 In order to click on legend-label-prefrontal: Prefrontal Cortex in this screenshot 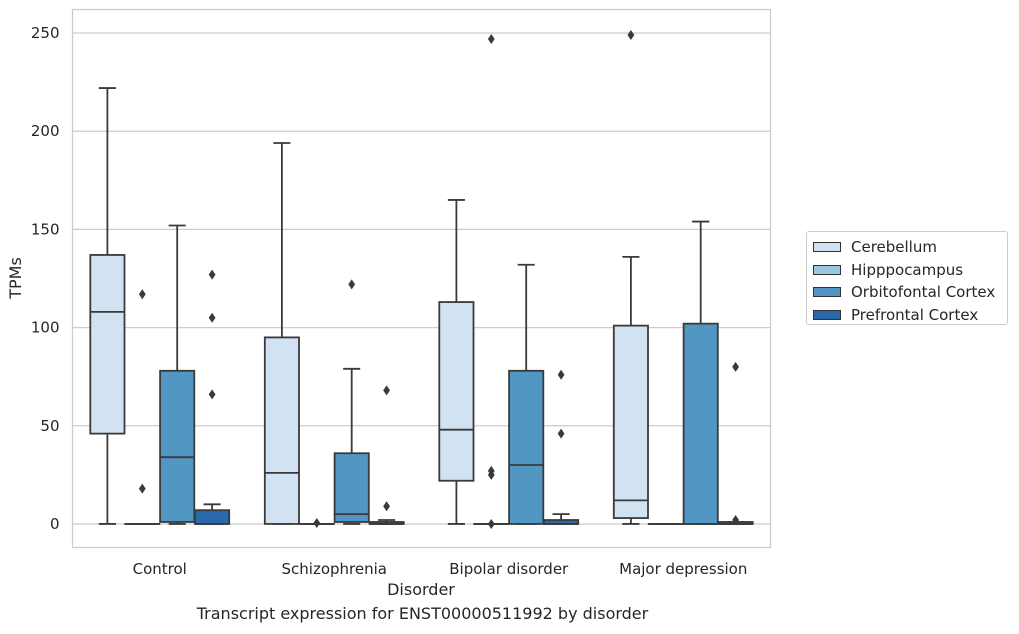, I will do `click(915, 314)`.